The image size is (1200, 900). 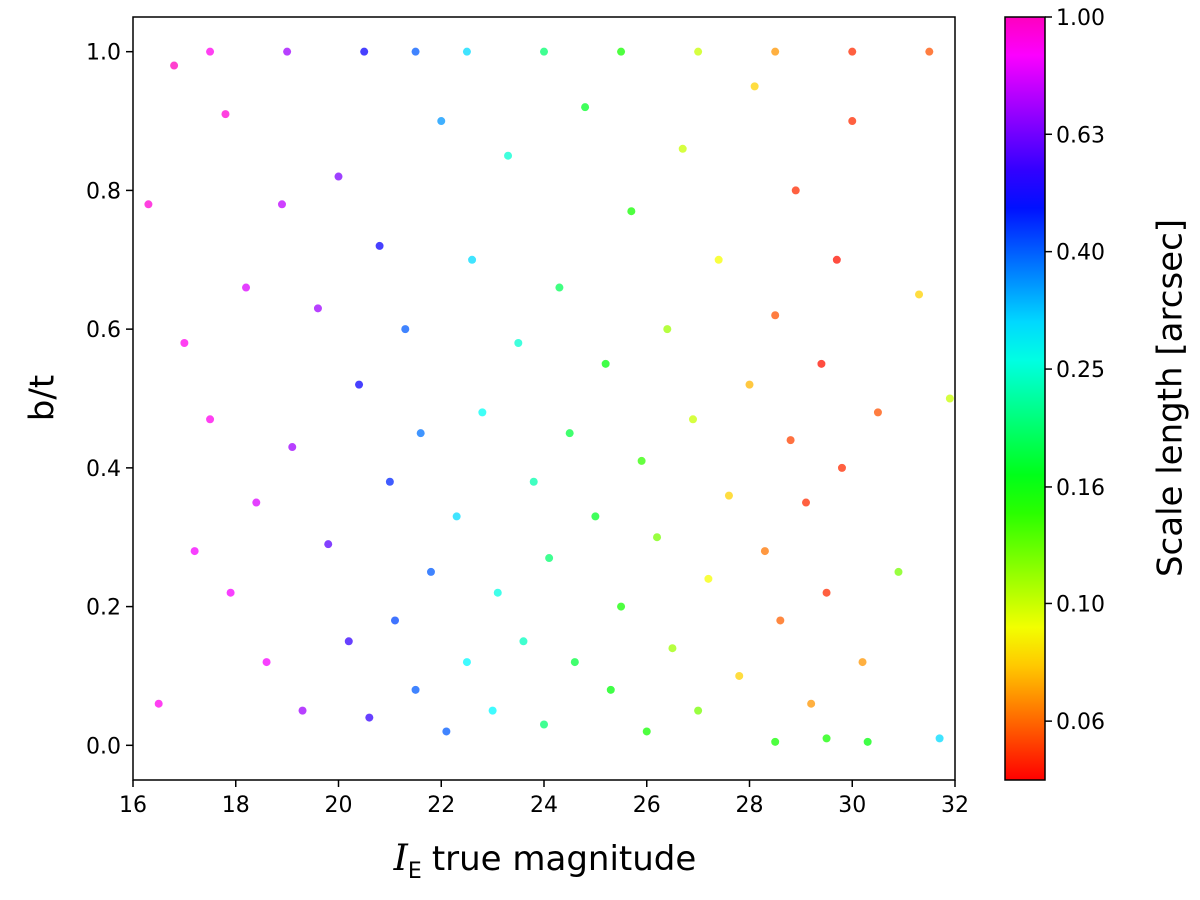 What do you see at coordinates (1025, 398) in the screenshot?
I see `colorbar` at bounding box center [1025, 398].